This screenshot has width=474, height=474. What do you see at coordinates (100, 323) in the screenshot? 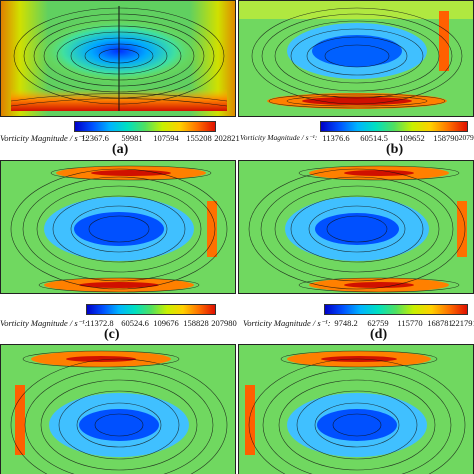
I see `tick-c-0: 11372.8` at bounding box center [100, 323].